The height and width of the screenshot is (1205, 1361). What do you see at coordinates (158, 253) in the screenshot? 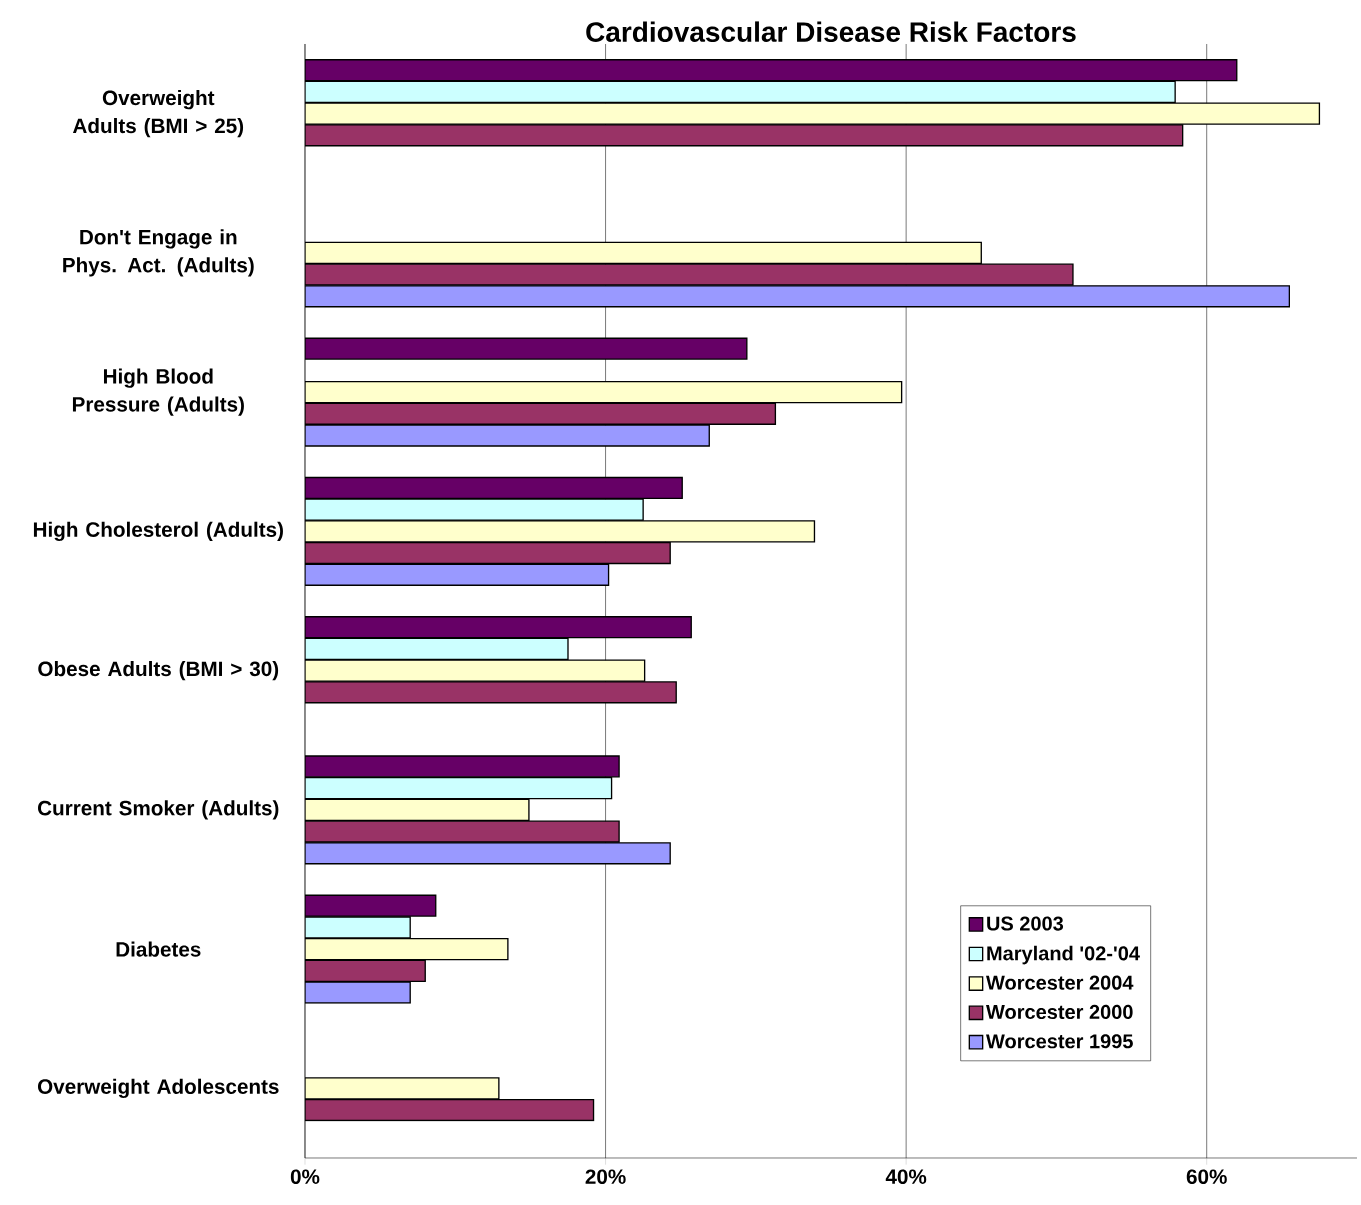
I see `y-tick-label: Don't Engage in Phys. Act. (Adults)` at bounding box center [158, 253].